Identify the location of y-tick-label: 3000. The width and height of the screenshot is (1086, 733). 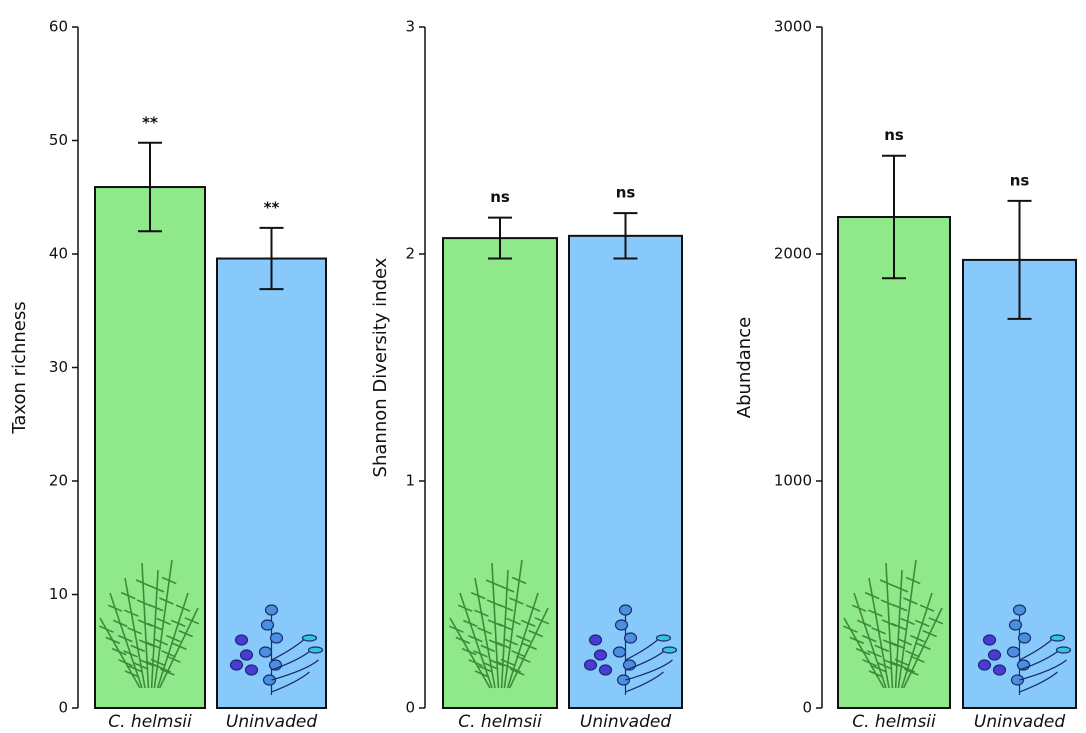
(793, 27).